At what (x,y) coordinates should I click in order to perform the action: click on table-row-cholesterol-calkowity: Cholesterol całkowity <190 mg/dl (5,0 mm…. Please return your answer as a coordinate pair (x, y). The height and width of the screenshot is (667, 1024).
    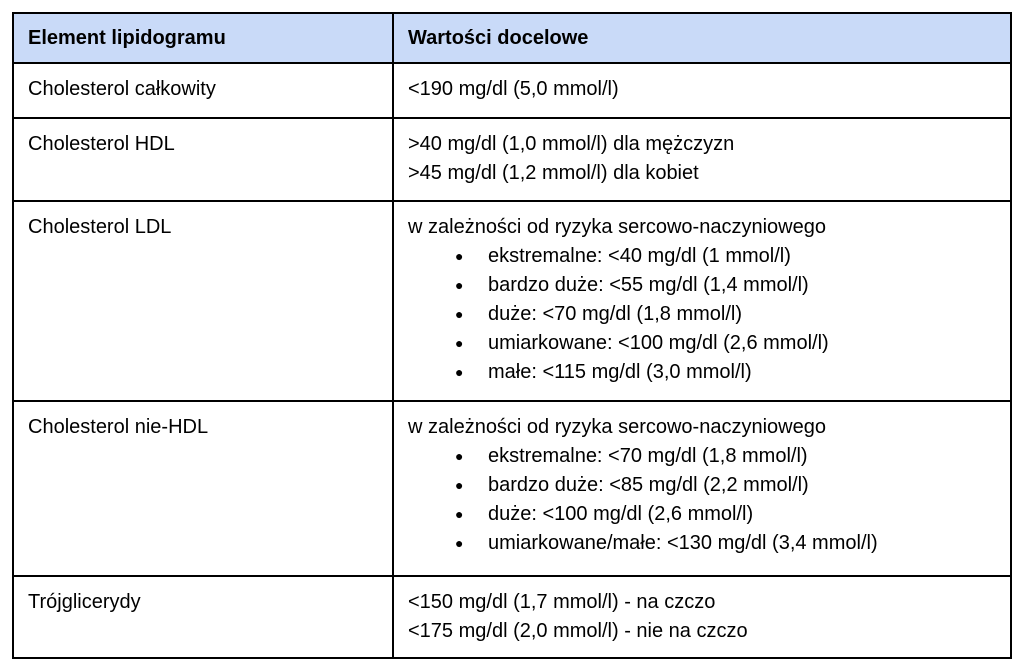
    Looking at the image, I should click on (512, 90).